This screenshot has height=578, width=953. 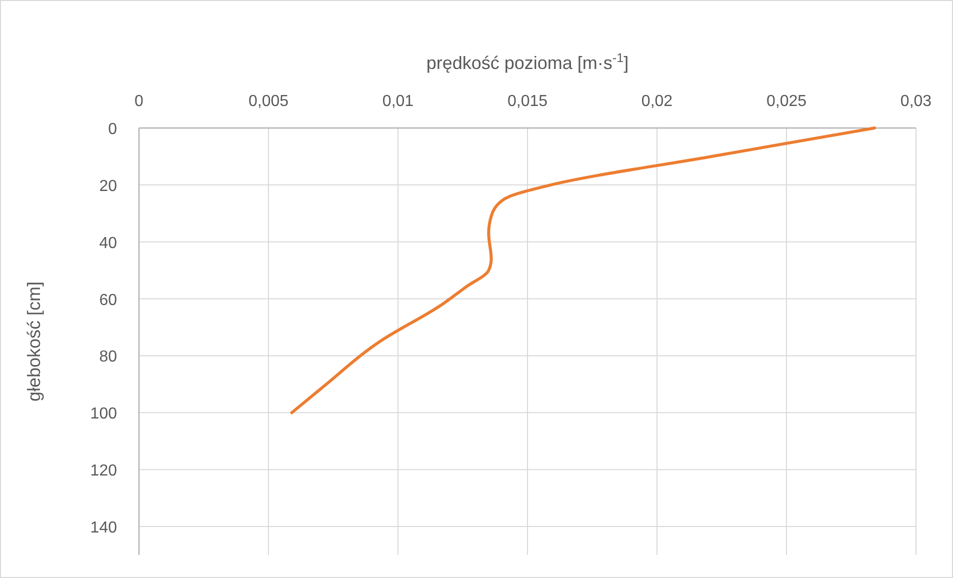 What do you see at coordinates (657, 101) in the screenshot?
I see `x-tick-label: 0,02` at bounding box center [657, 101].